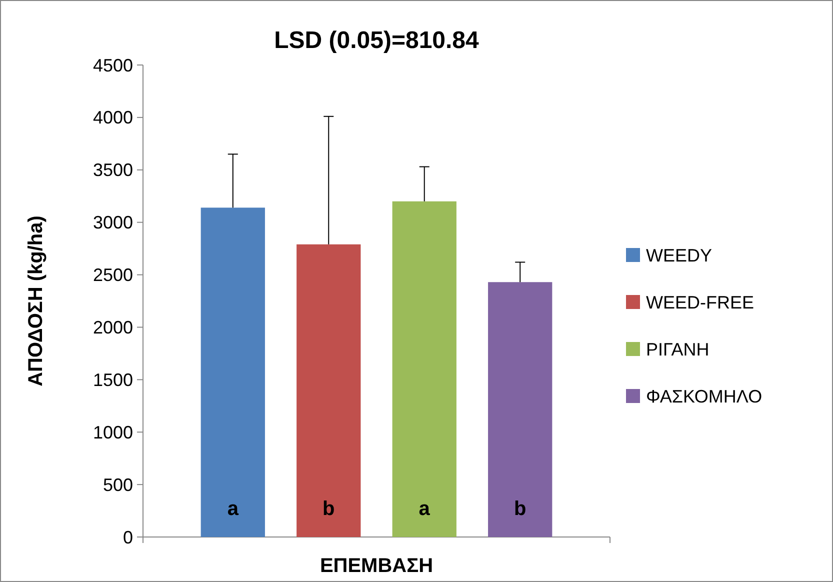  I want to click on legend-label: WEED-FREE, so click(700, 302).